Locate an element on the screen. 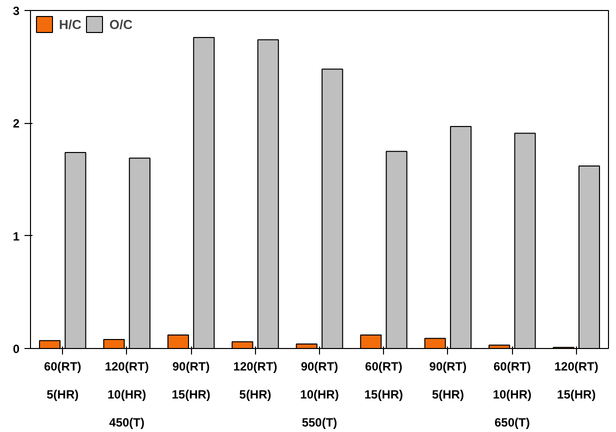 This screenshot has height=432, width=616. y-tick-label: 3 is located at coordinates (16, 11).